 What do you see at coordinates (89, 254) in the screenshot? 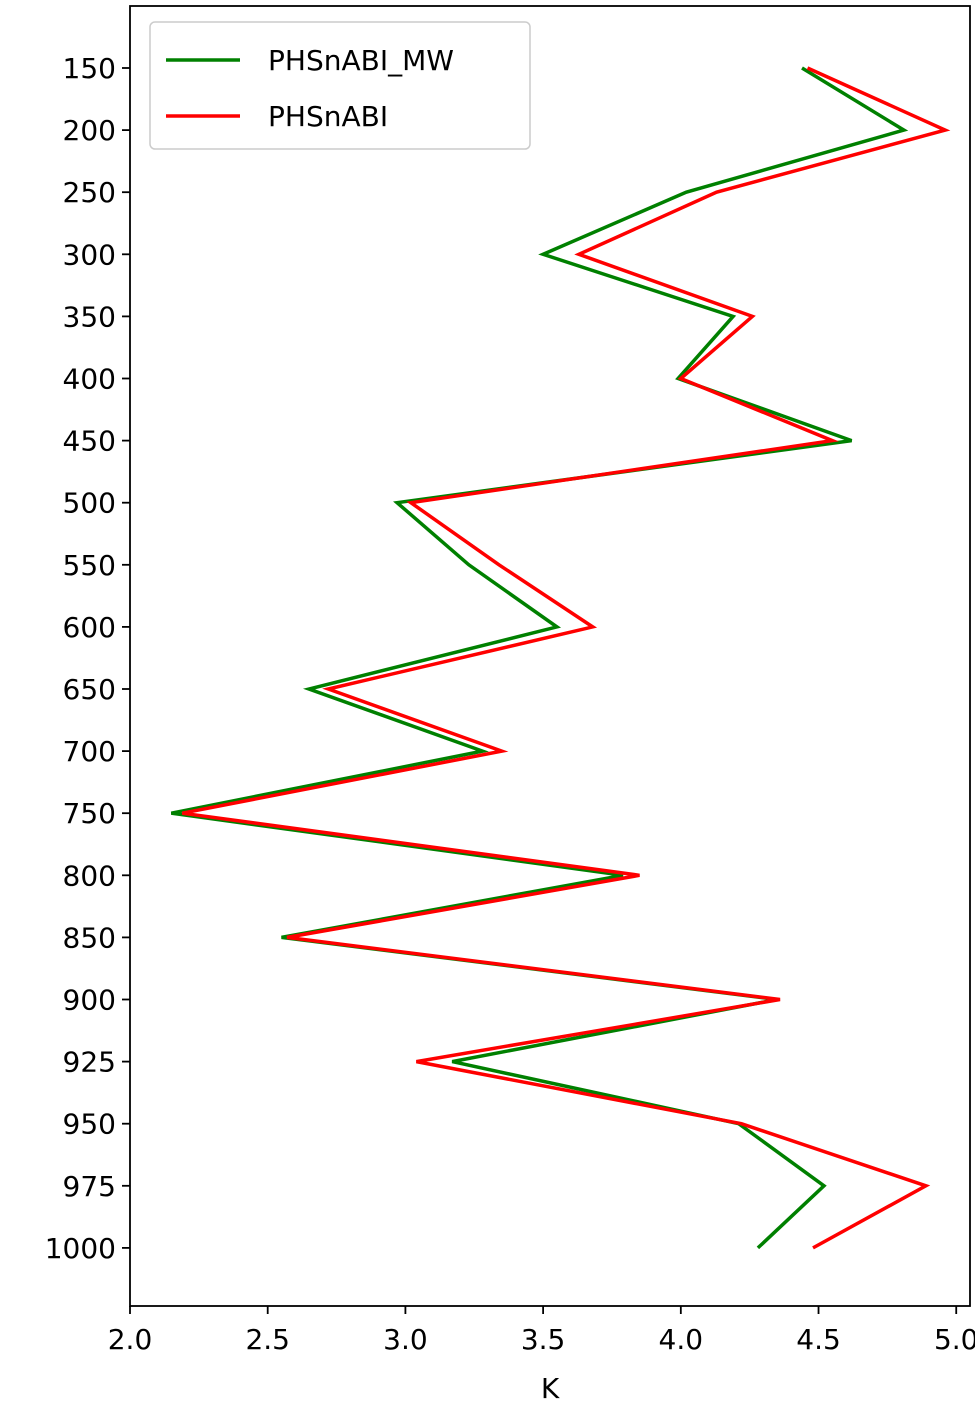
I see `y-tick-label: 300` at bounding box center [89, 254].